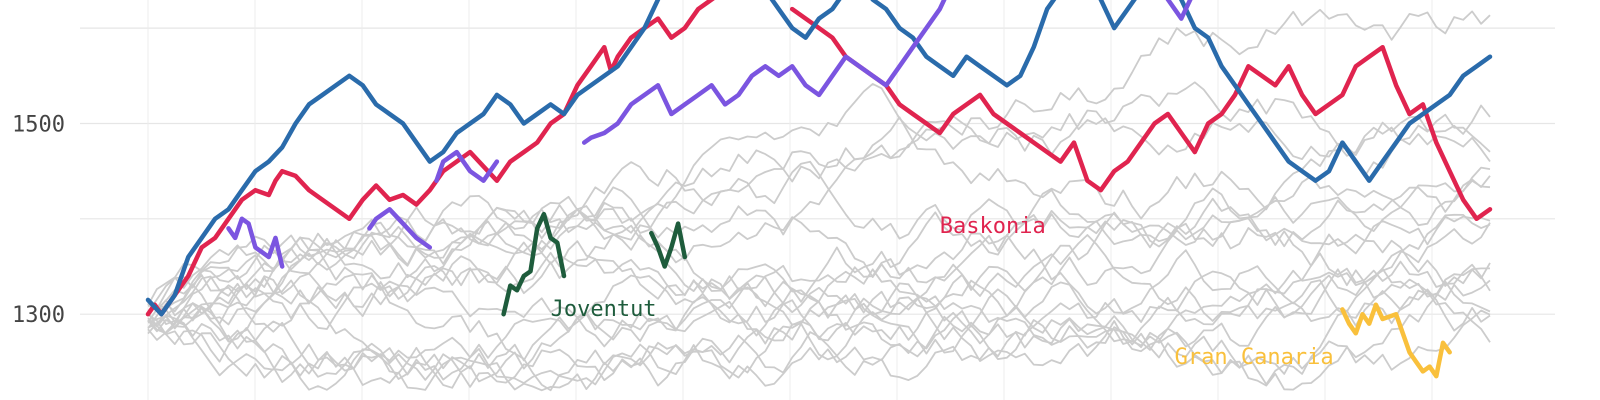  Describe the element at coordinates (38, 124) in the screenshot. I see `y-tick-label: 1500` at that location.